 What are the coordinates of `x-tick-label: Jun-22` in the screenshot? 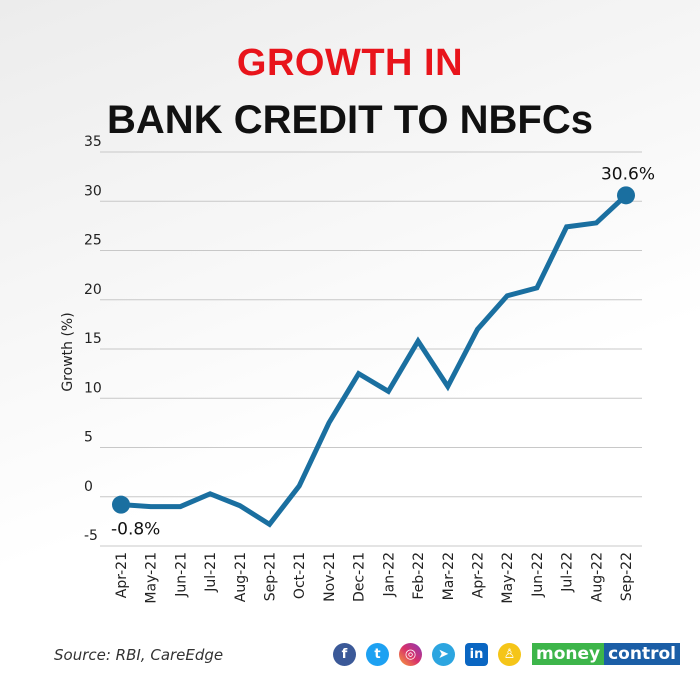 It's located at (538, 575).